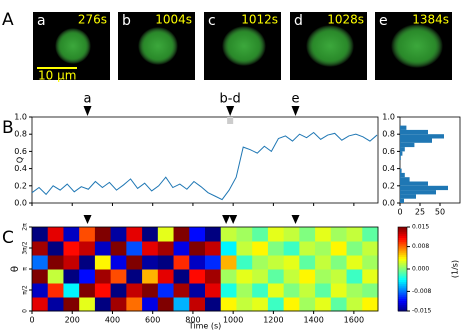 The image size is (465, 334). What do you see at coordinates (388, 203) in the screenshot?
I see `y-tick-label: 0.0` at bounding box center [388, 203].